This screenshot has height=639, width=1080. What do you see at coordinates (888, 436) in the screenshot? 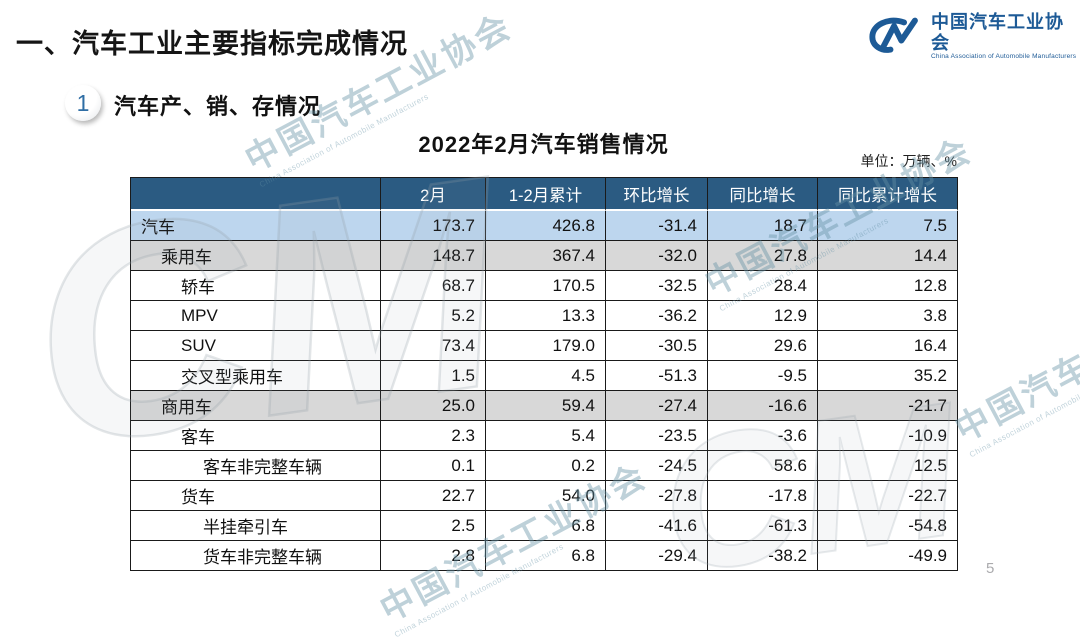
I see `value-cell: -10.9` at bounding box center [888, 436].